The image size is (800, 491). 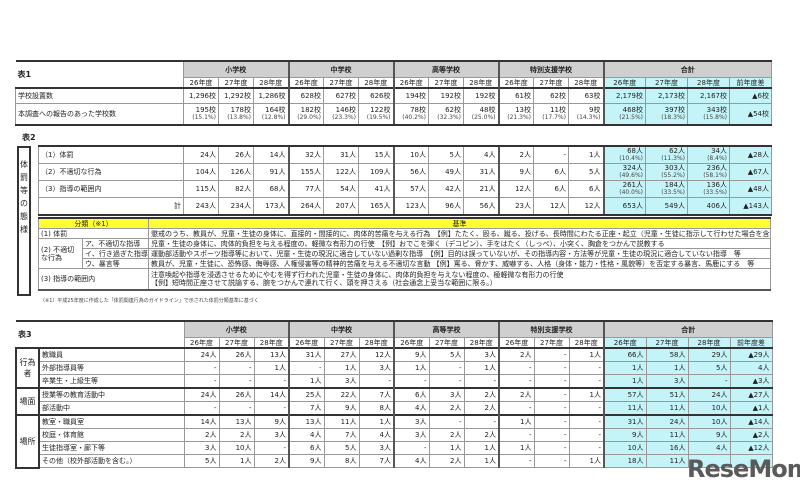 What do you see at coordinates (515, 95) in the screenshot?
I see `value-cell: 61校` at bounding box center [515, 95].